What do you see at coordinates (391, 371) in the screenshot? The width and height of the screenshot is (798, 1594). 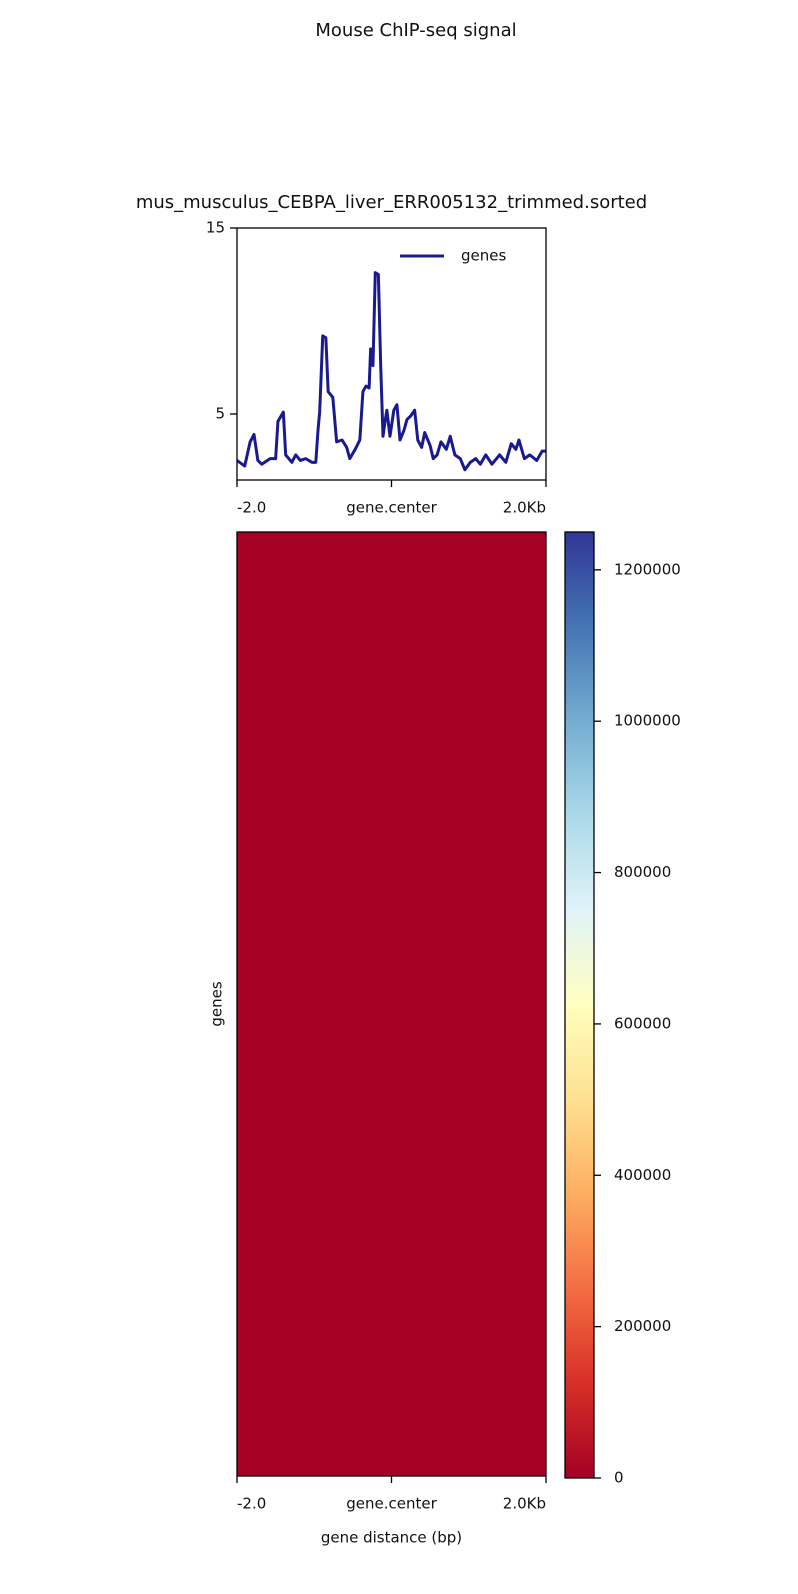 I see `profile-line` at bounding box center [391, 371].